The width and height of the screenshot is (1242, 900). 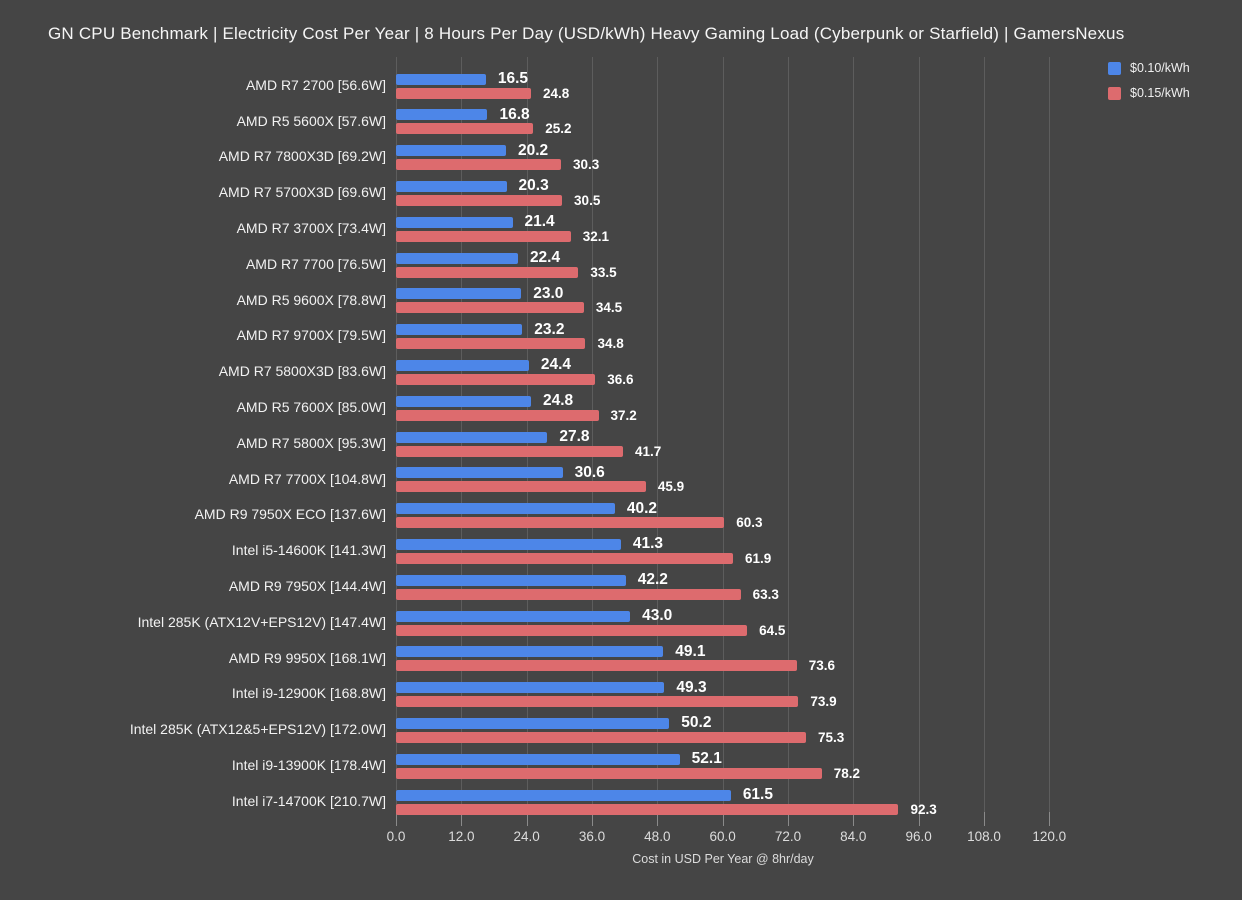 What do you see at coordinates (696, 723) in the screenshot?
I see `bar-value-label: 50.2` at bounding box center [696, 723].